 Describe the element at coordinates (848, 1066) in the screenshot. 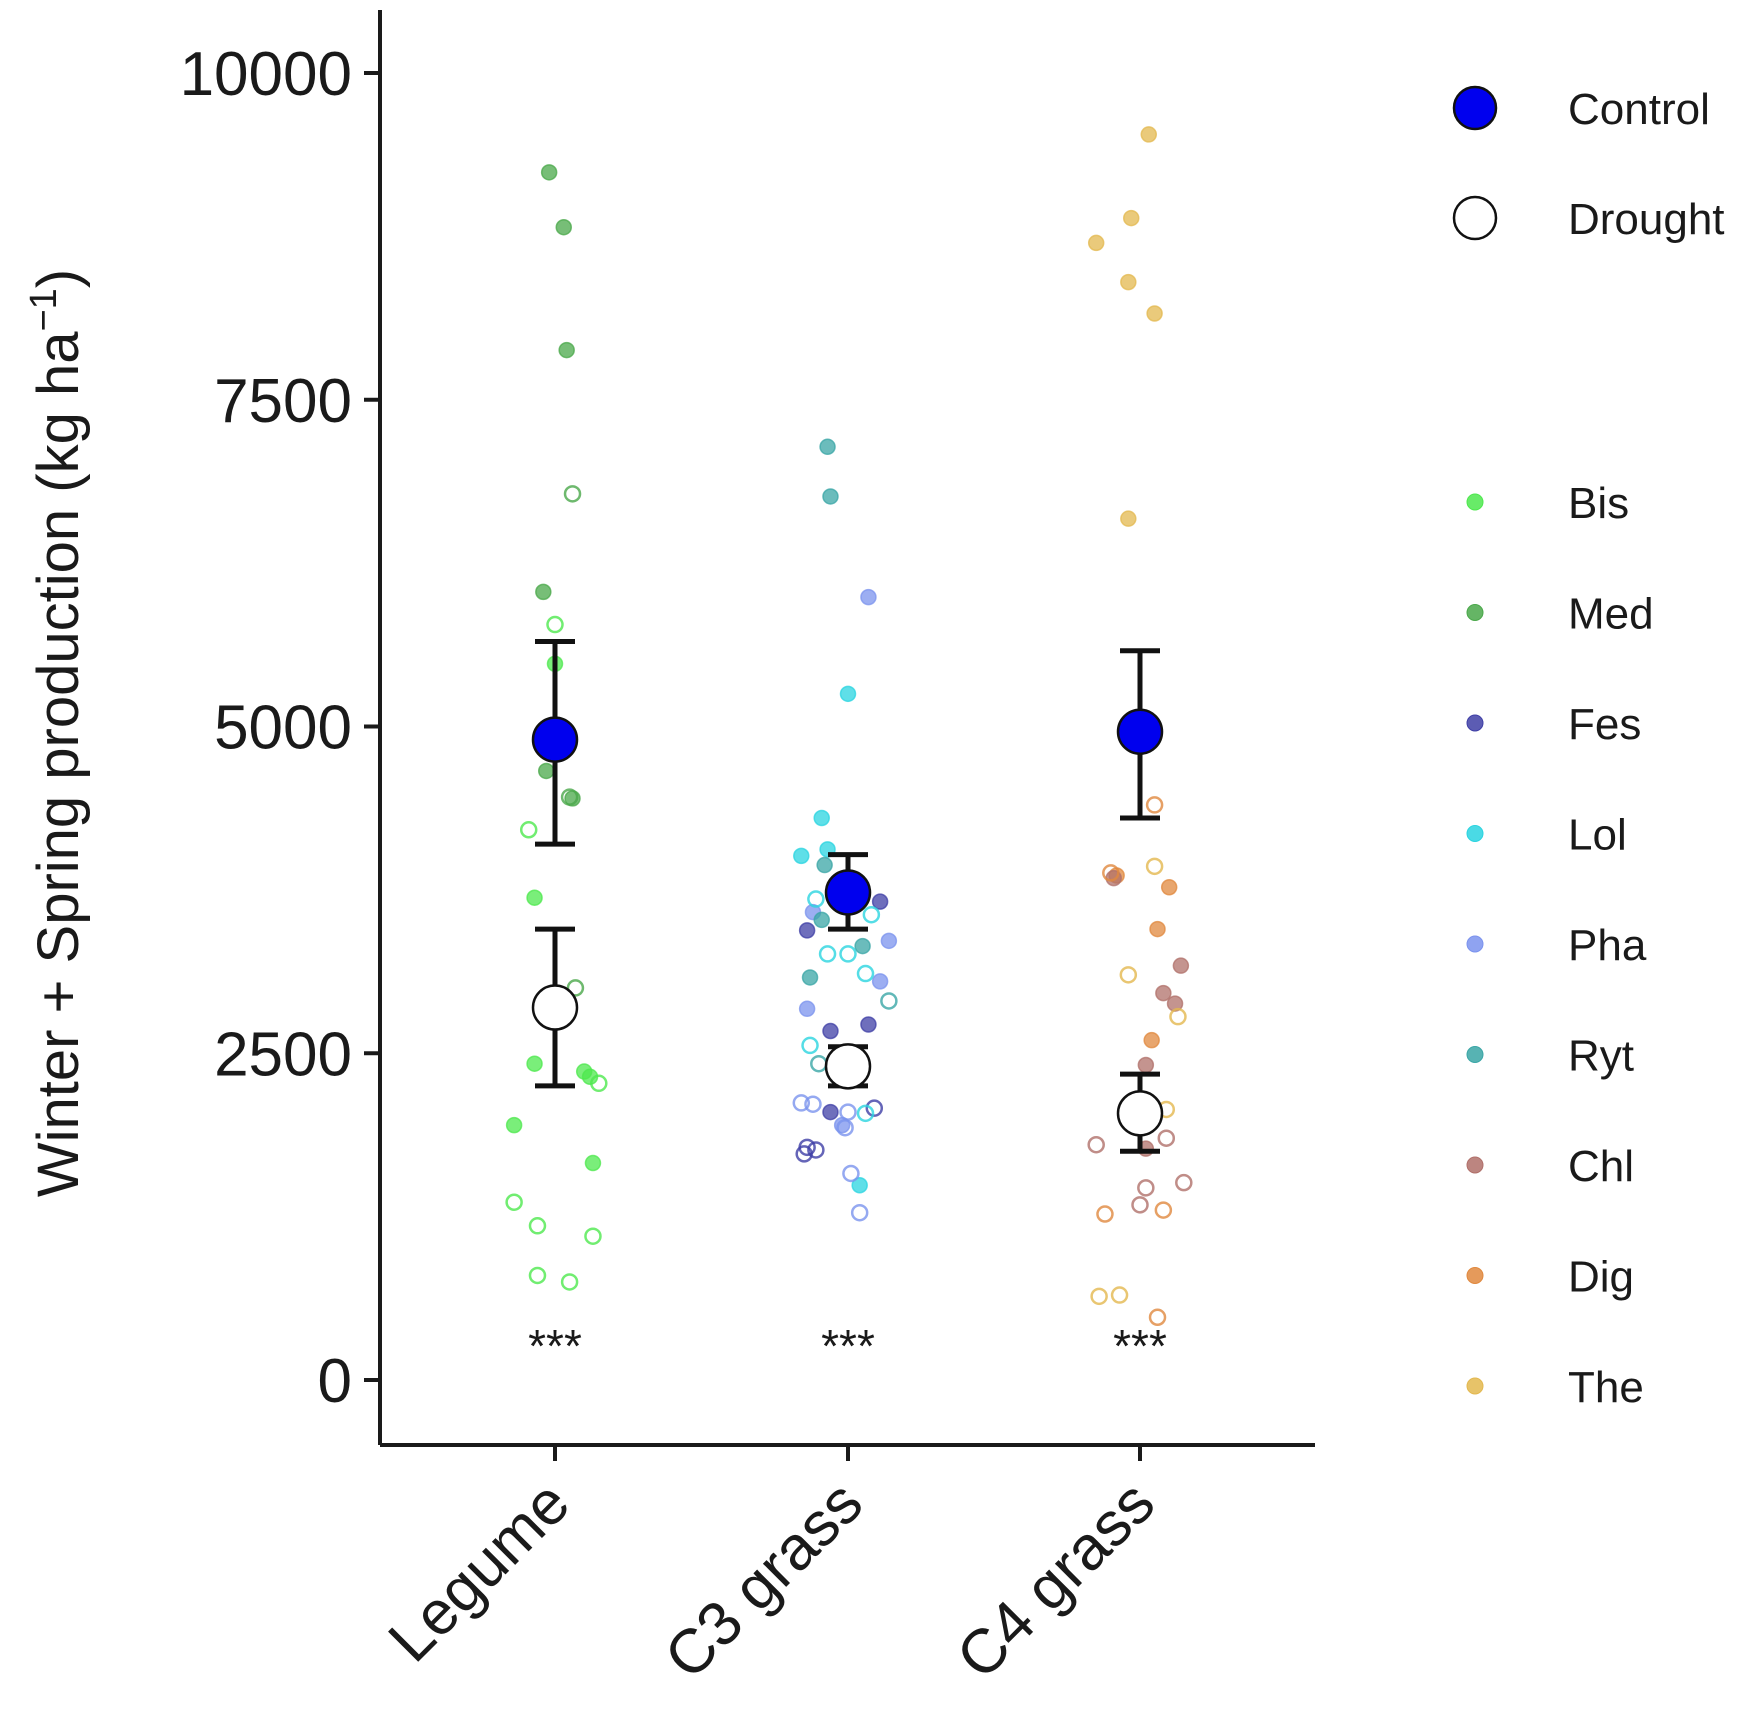

I see `mean-c3-grass-drought` at that location.